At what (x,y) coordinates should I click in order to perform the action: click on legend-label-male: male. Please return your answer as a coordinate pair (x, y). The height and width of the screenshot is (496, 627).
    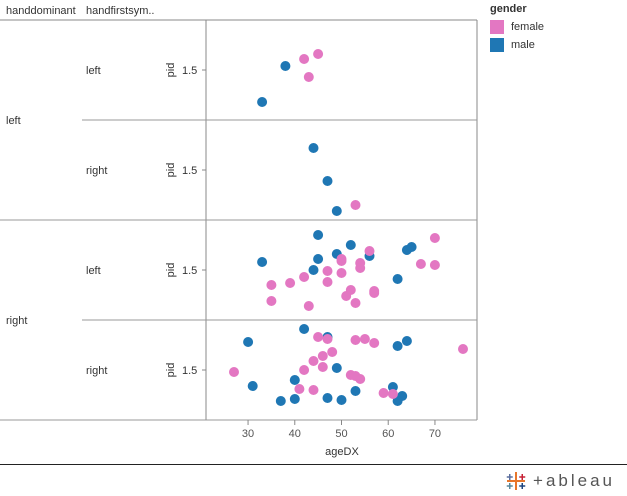
    Looking at the image, I should click on (523, 45).